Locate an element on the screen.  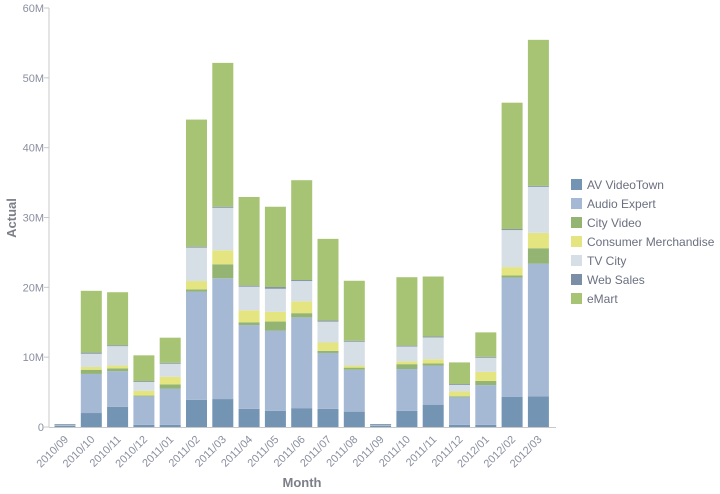
legend-item: TV City is located at coordinates (598, 261).